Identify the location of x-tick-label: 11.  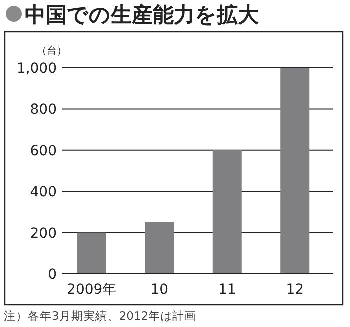
(227, 290).